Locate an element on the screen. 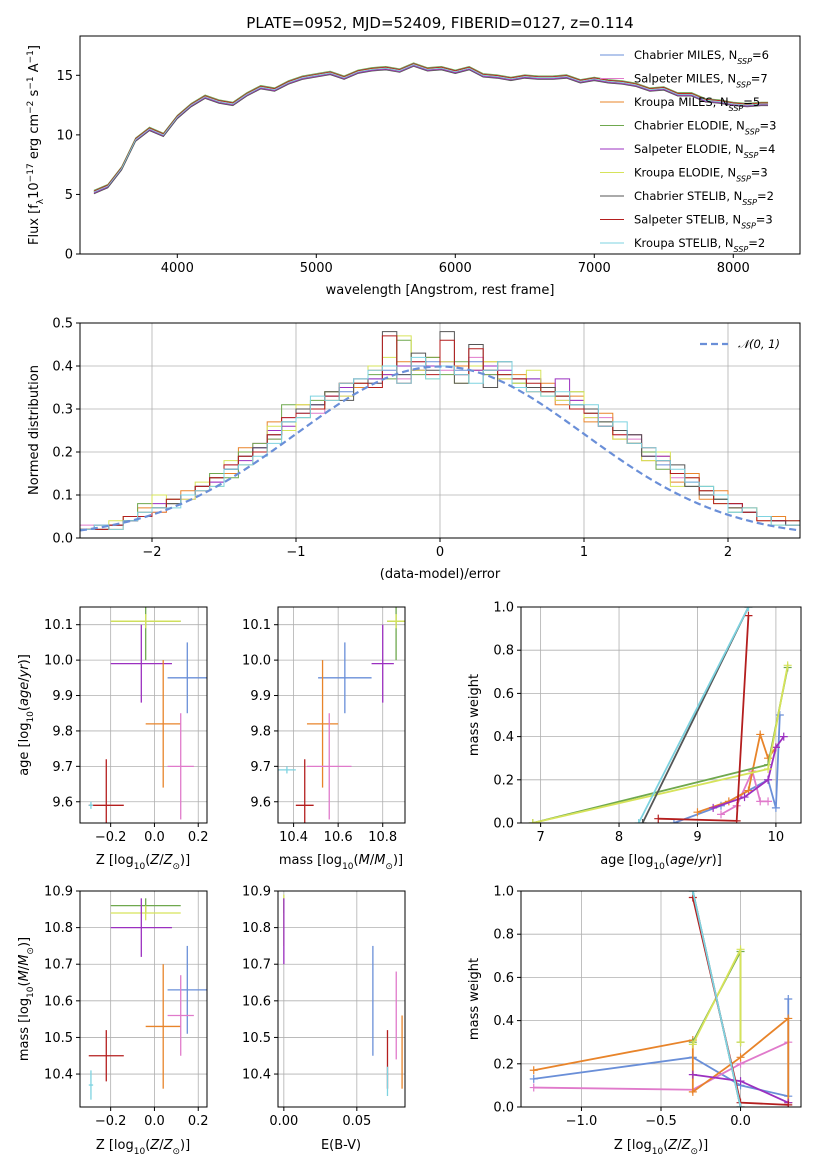  x-tick-label: 7 is located at coordinates (540, 837).